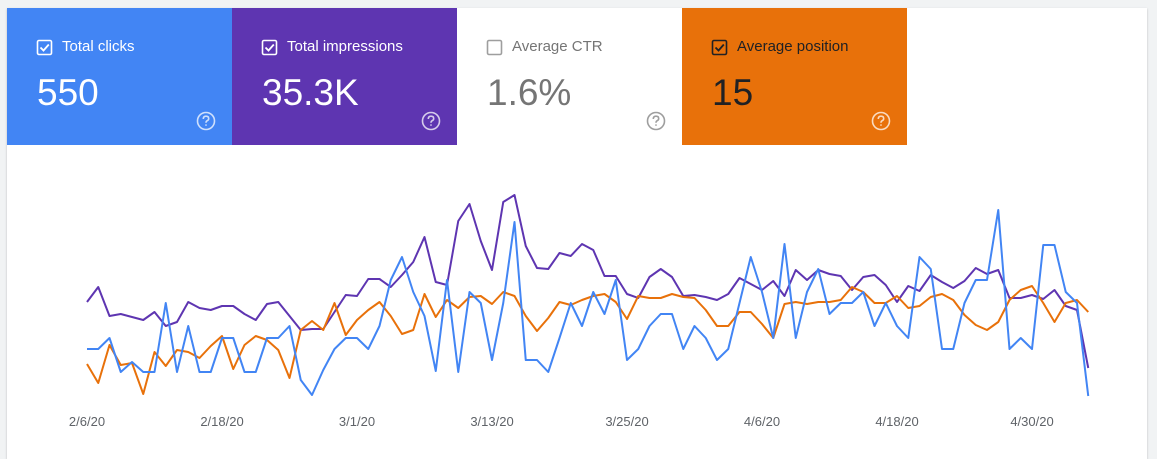 This screenshot has height=459, width=1157. Describe the element at coordinates (762, 421) in the screenshot. I see `x-tick-label: 4/6/20` at that location.